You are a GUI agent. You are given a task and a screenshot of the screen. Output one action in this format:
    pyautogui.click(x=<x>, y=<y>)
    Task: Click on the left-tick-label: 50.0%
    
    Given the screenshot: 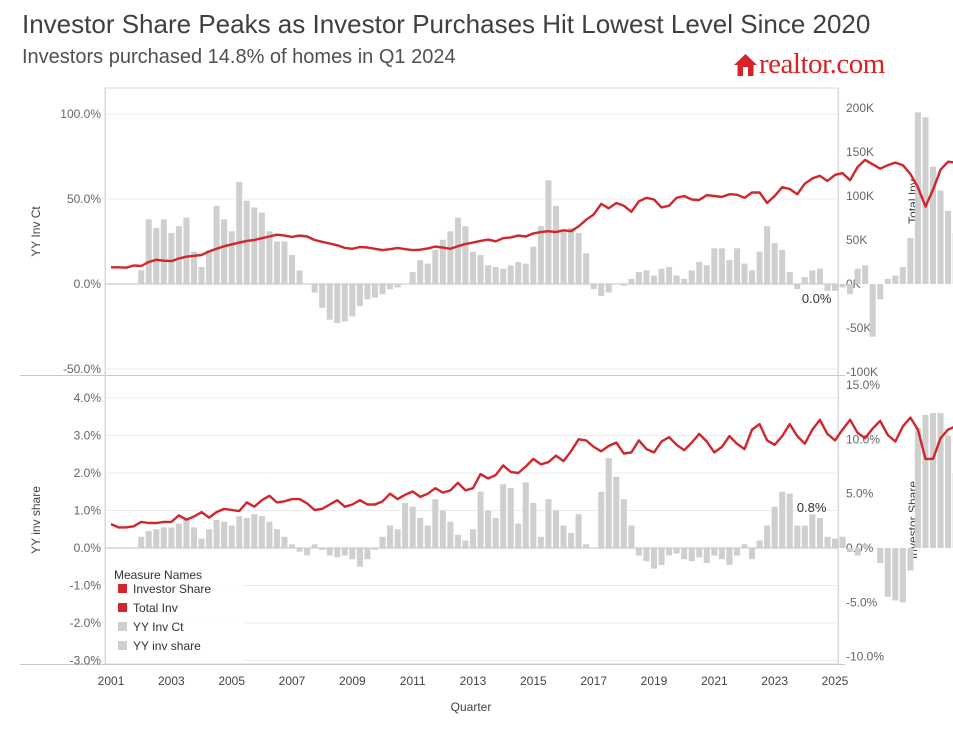 What is the action you would take?
    pyautogui.click(x=84, y=199)
    